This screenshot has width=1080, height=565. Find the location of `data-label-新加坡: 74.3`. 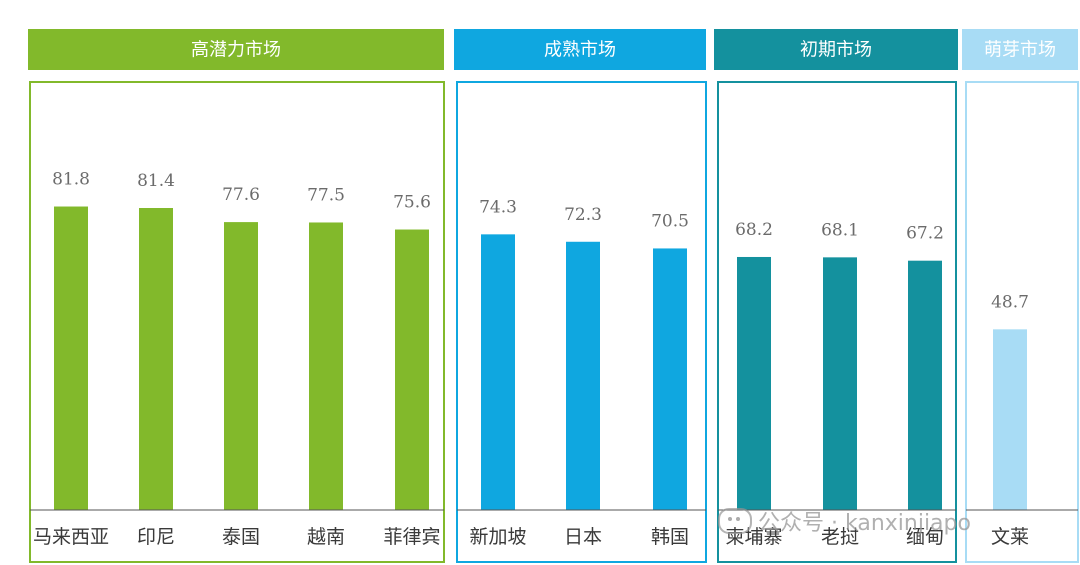

data-label-新加坡: 74.3 is located at coordinates (498, 207).